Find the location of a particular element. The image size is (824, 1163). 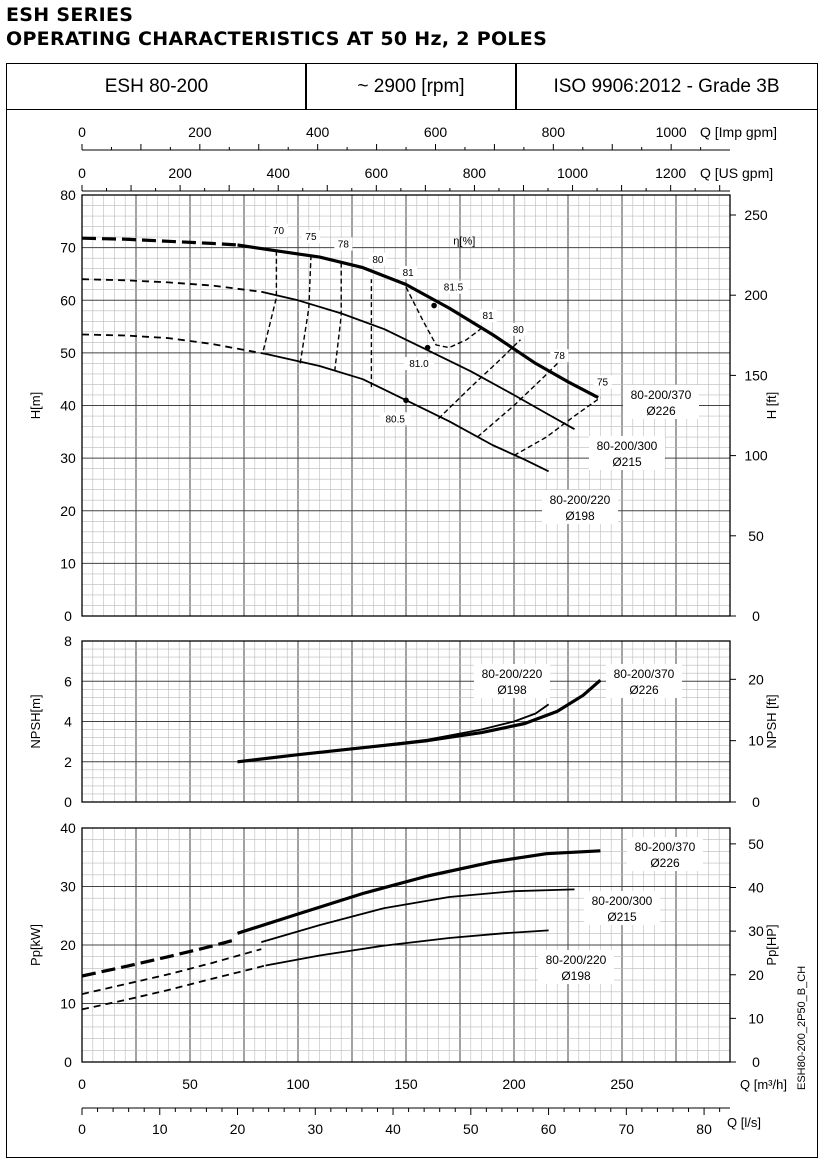

model-cell: ESH 80-200 is located at coordinates (156, 86).